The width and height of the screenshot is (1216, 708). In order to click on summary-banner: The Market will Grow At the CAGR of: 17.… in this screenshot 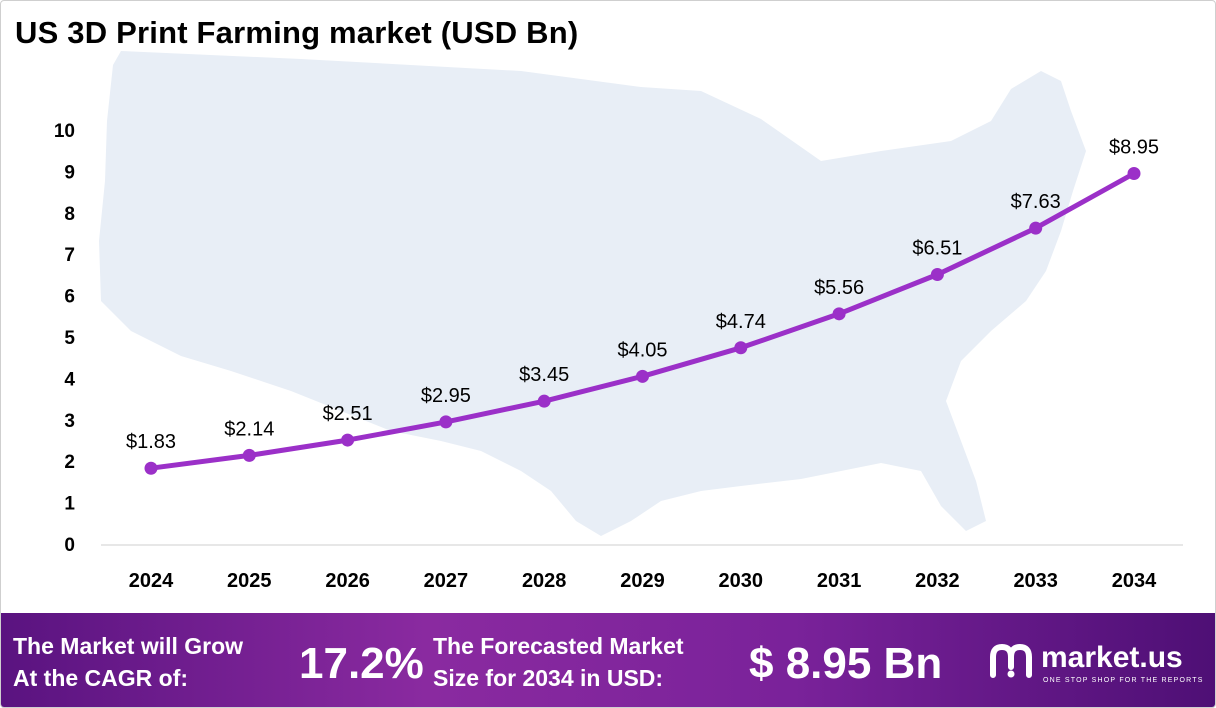, I will do `click(608, 660)`.